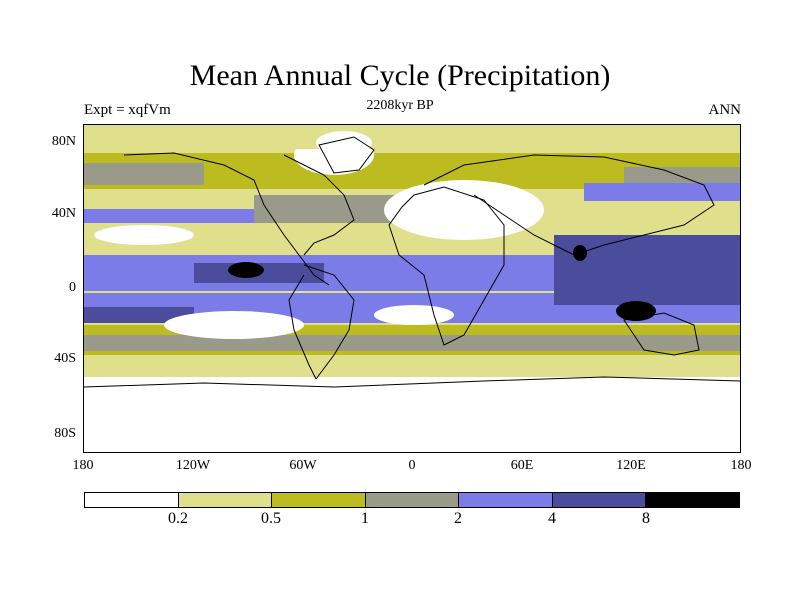 The image size is (800, 600). Describe the element at coordinates (552, 518) in the screenshot. I see `colorbar-label: 4` at that location.